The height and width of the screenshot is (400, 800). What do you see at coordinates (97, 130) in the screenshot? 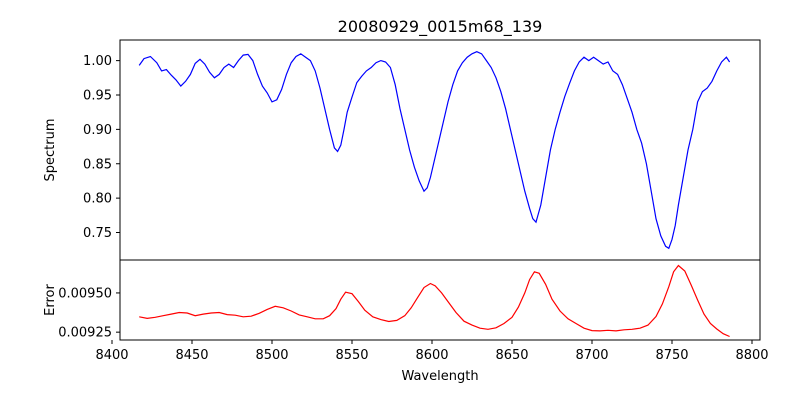
I see `spectrum-y-tick-label: 0.90` at bounding box center [97, 130].